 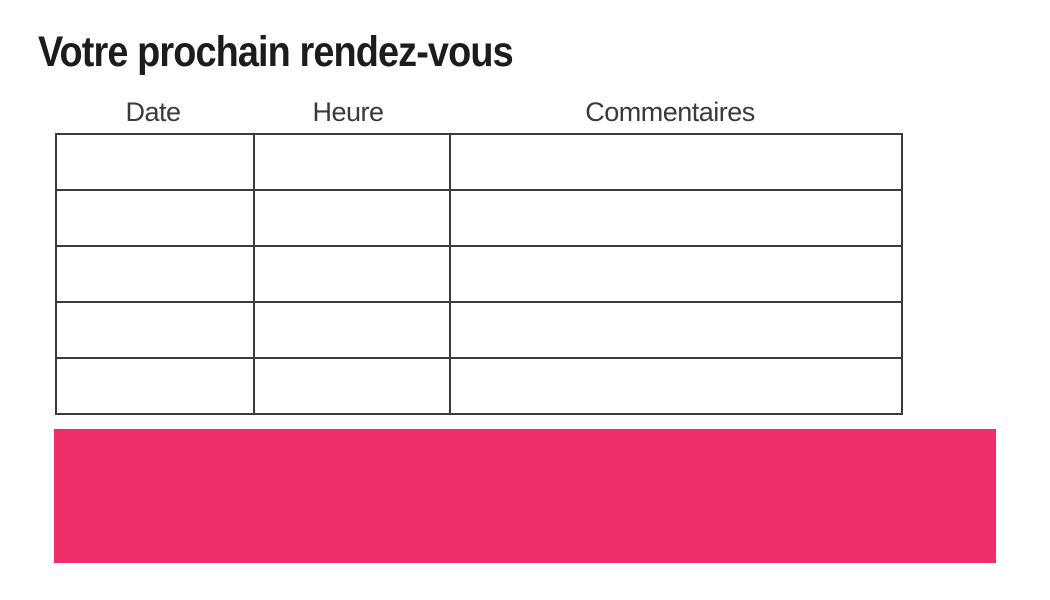 What do you see at coordinates (475, 110) in the screenshot?
I see `table-column-headers: Date Heure Commentaires` at bounding box center [475, 110].